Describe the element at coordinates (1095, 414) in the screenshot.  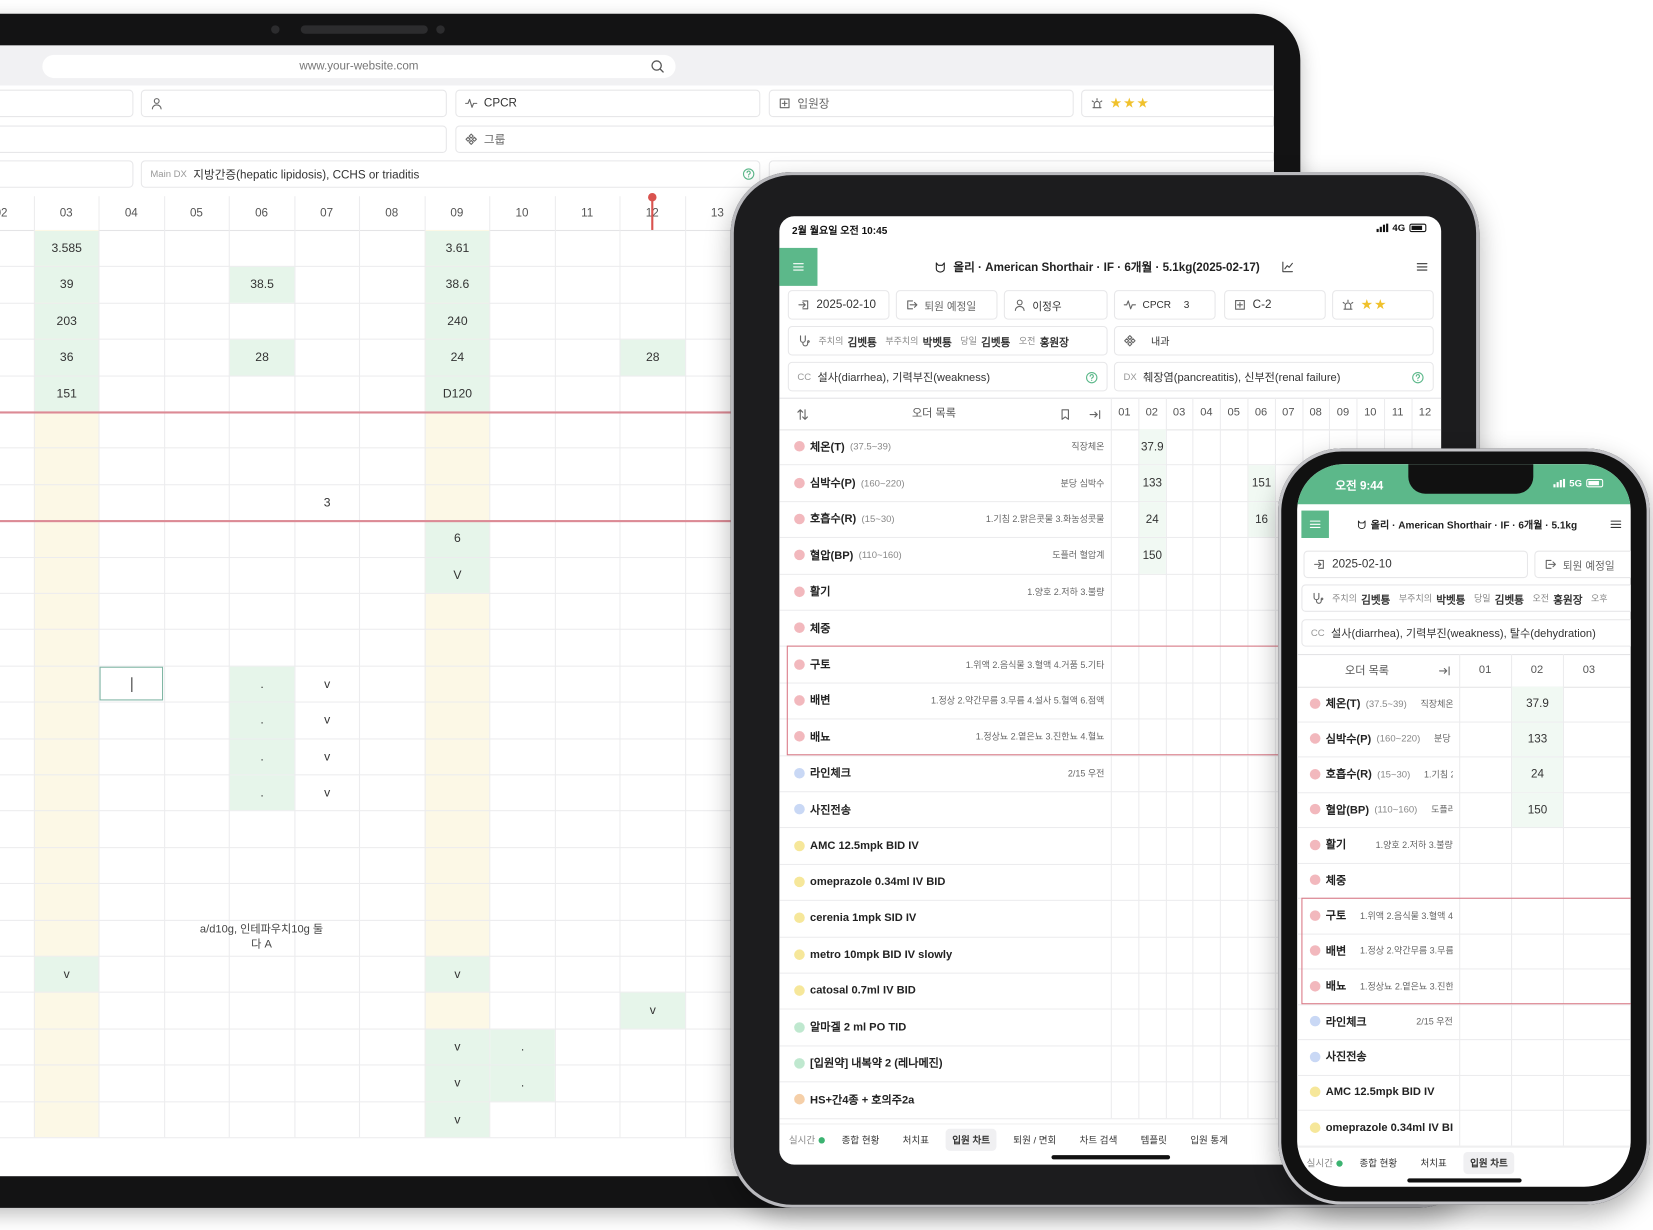
I see `icon-toend` at that location.